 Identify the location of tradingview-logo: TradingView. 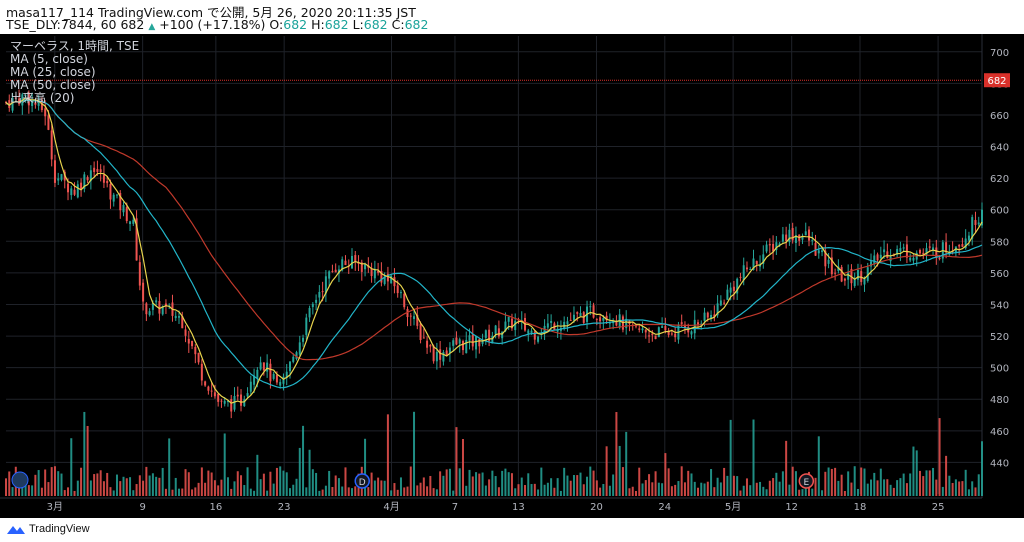
(48, 529).